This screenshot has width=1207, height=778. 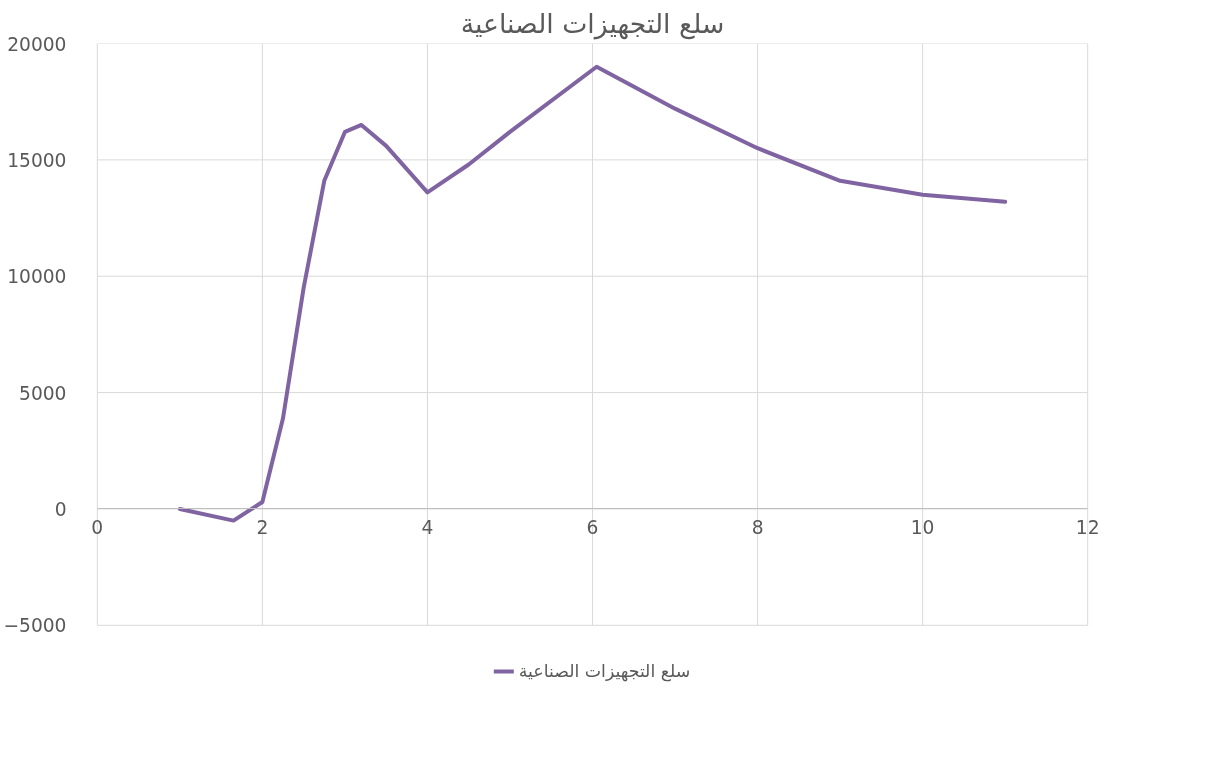 I want to click on legend-label: سلع التجهيزات الصناعية, so click(x=604, y=671).